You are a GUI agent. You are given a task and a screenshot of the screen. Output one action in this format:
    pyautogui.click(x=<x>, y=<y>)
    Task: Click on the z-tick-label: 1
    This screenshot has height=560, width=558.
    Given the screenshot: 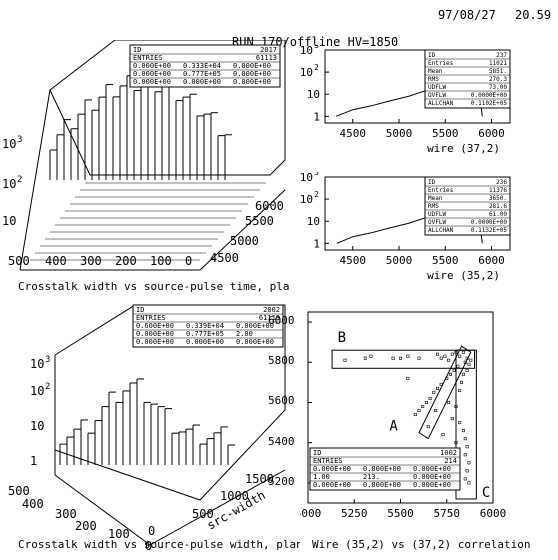 What is the action you would take?
    pyautogui.click(x=33, y=461)
    